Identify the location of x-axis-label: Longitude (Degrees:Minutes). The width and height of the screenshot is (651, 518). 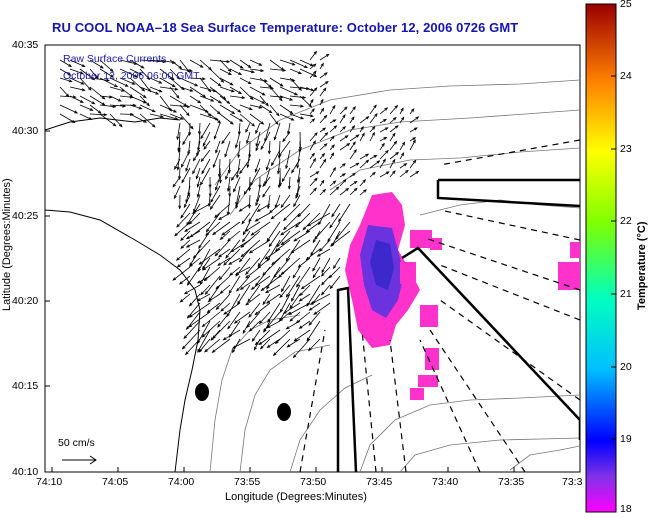
(296, 497).